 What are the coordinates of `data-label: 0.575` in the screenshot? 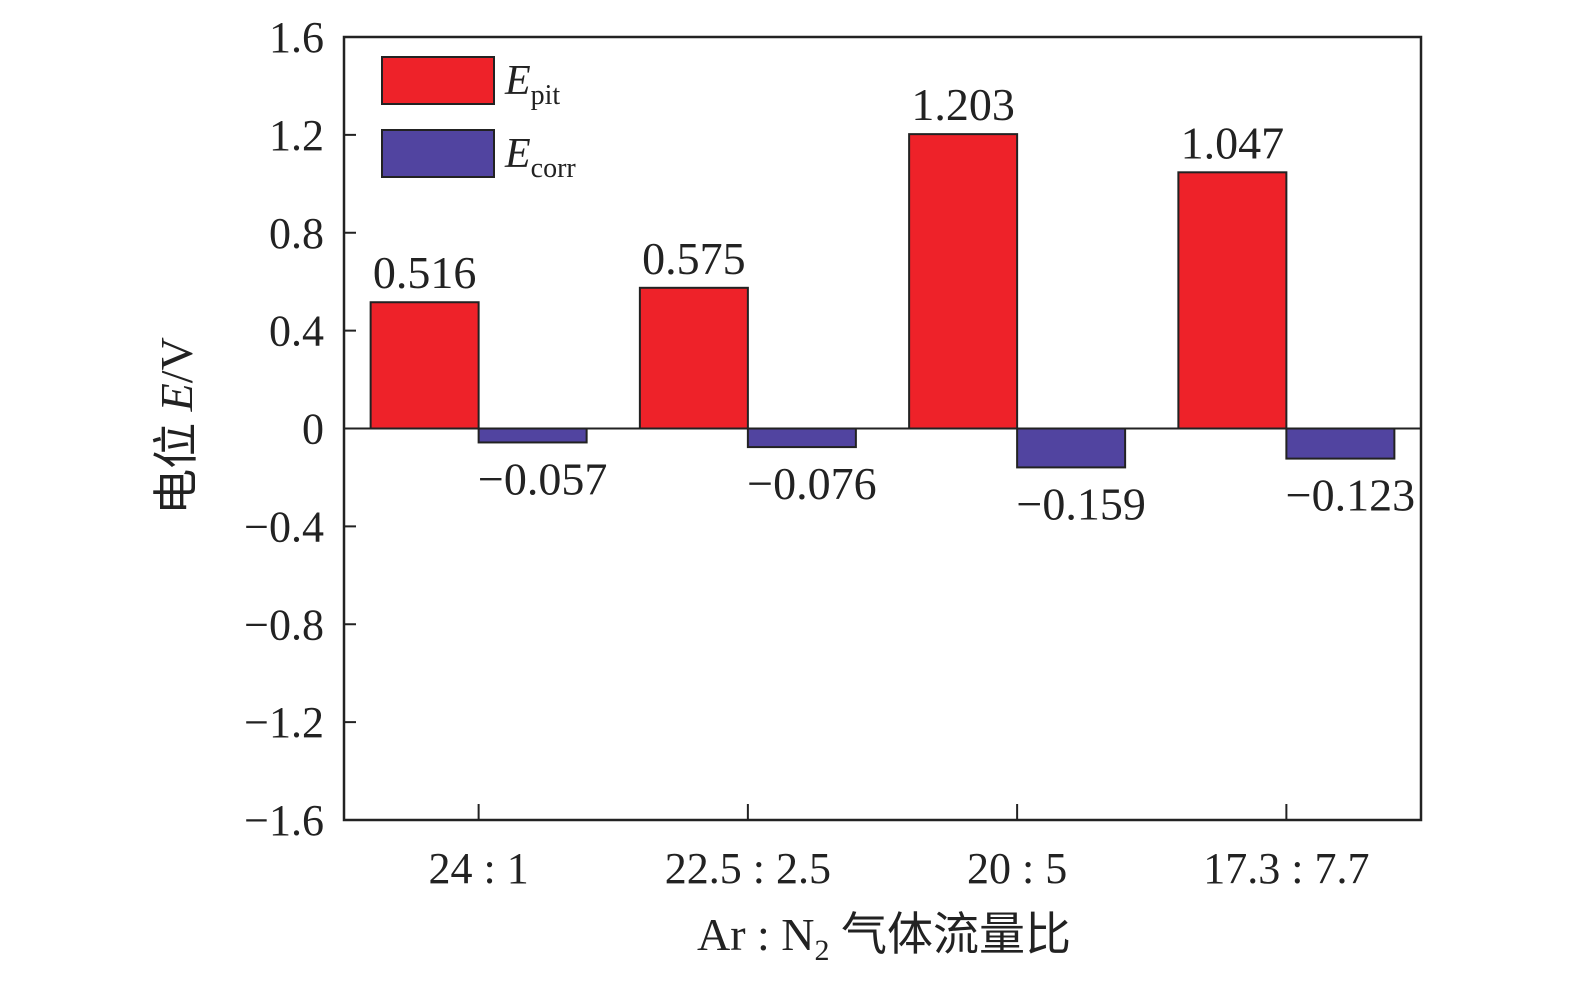 It's located at (694, 258).